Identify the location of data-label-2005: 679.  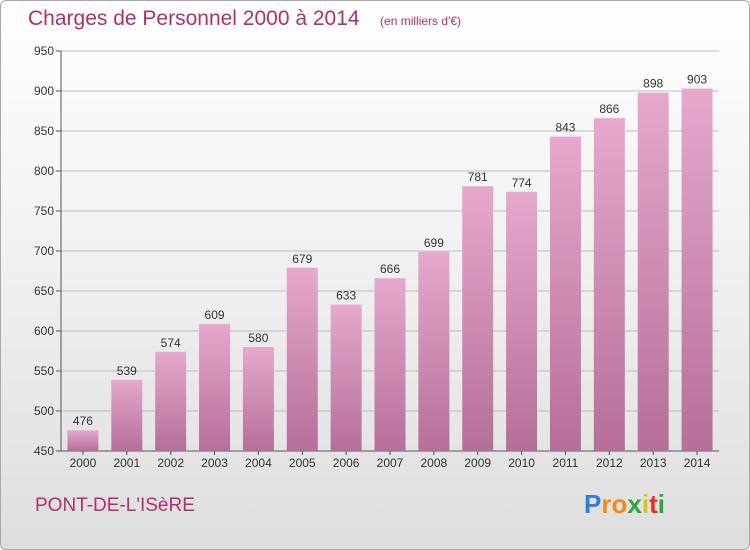
(302, 259).